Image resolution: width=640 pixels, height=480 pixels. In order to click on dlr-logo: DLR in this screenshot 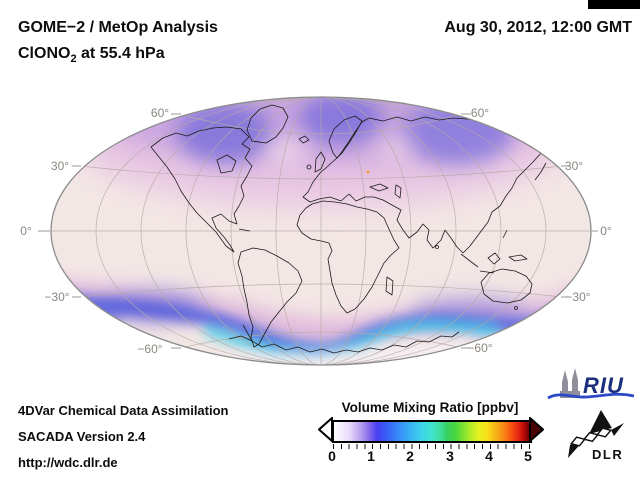, I will do `click(596, 436)`.